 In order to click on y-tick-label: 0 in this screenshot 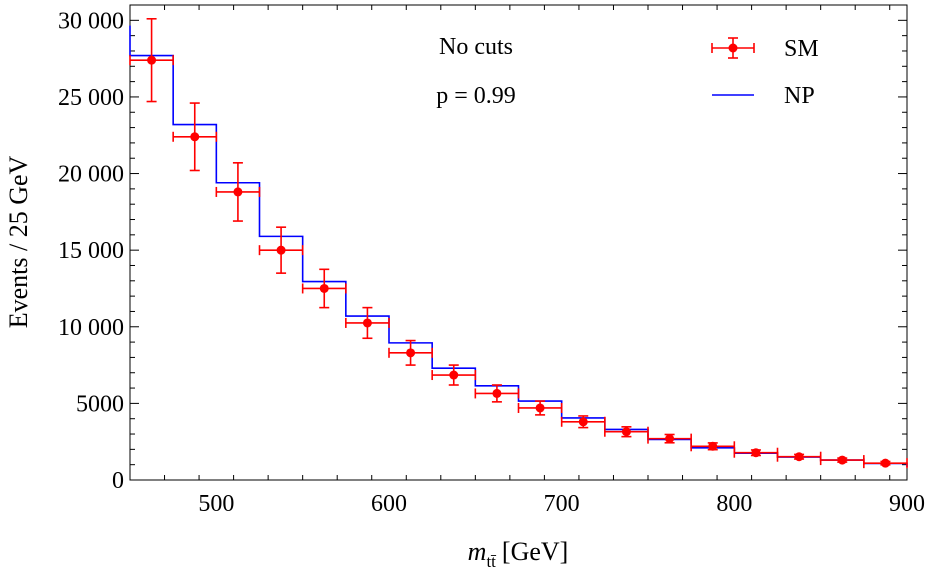, I will do `click(118, 481)`.